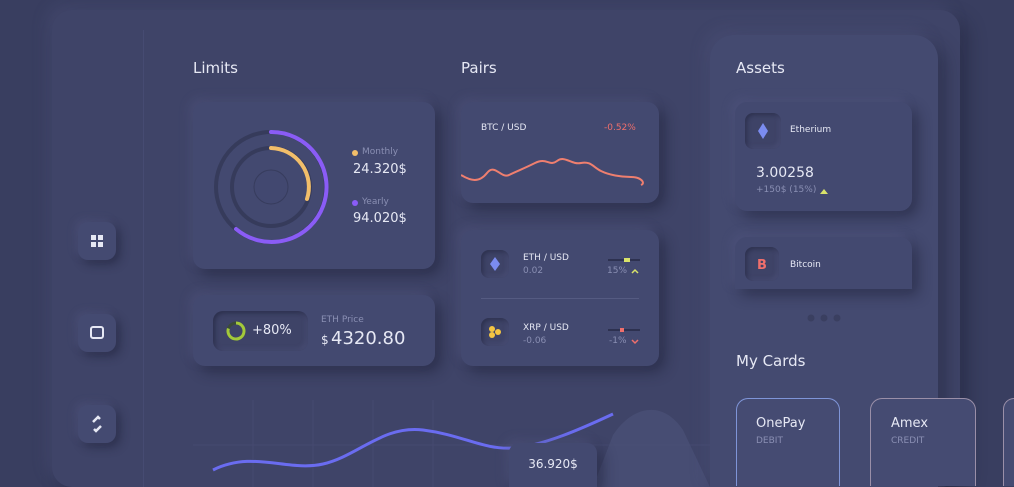 This screenshot has width=1014, height=487. Describe the element at coordinates (368, 338) in the screenshot. I see `price-value: 4320.80` at that location.